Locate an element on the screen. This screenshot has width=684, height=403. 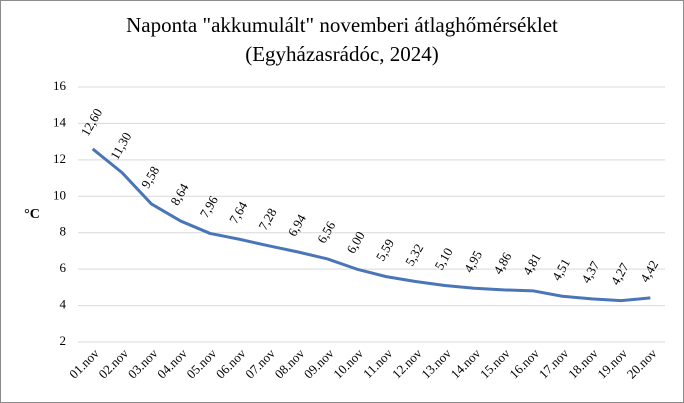
y-tick-label: 2 is located at coordinates (63, 340).